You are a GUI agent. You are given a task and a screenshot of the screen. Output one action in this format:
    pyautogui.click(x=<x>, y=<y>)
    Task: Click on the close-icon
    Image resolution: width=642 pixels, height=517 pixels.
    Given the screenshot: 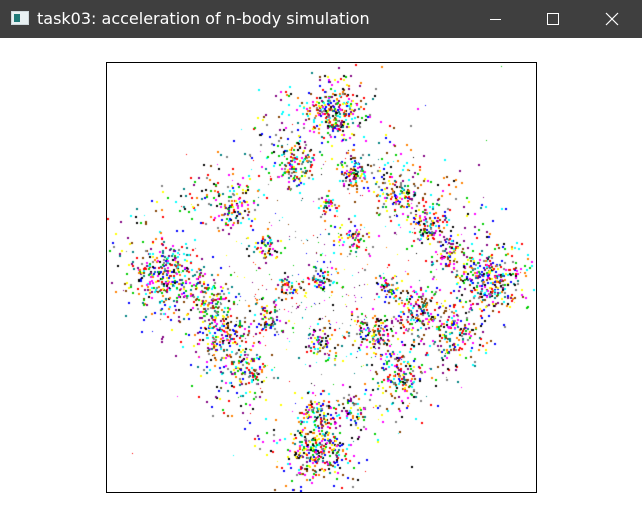 What is the action you would take?
    pyautogui.click(x=612, y=19)
    